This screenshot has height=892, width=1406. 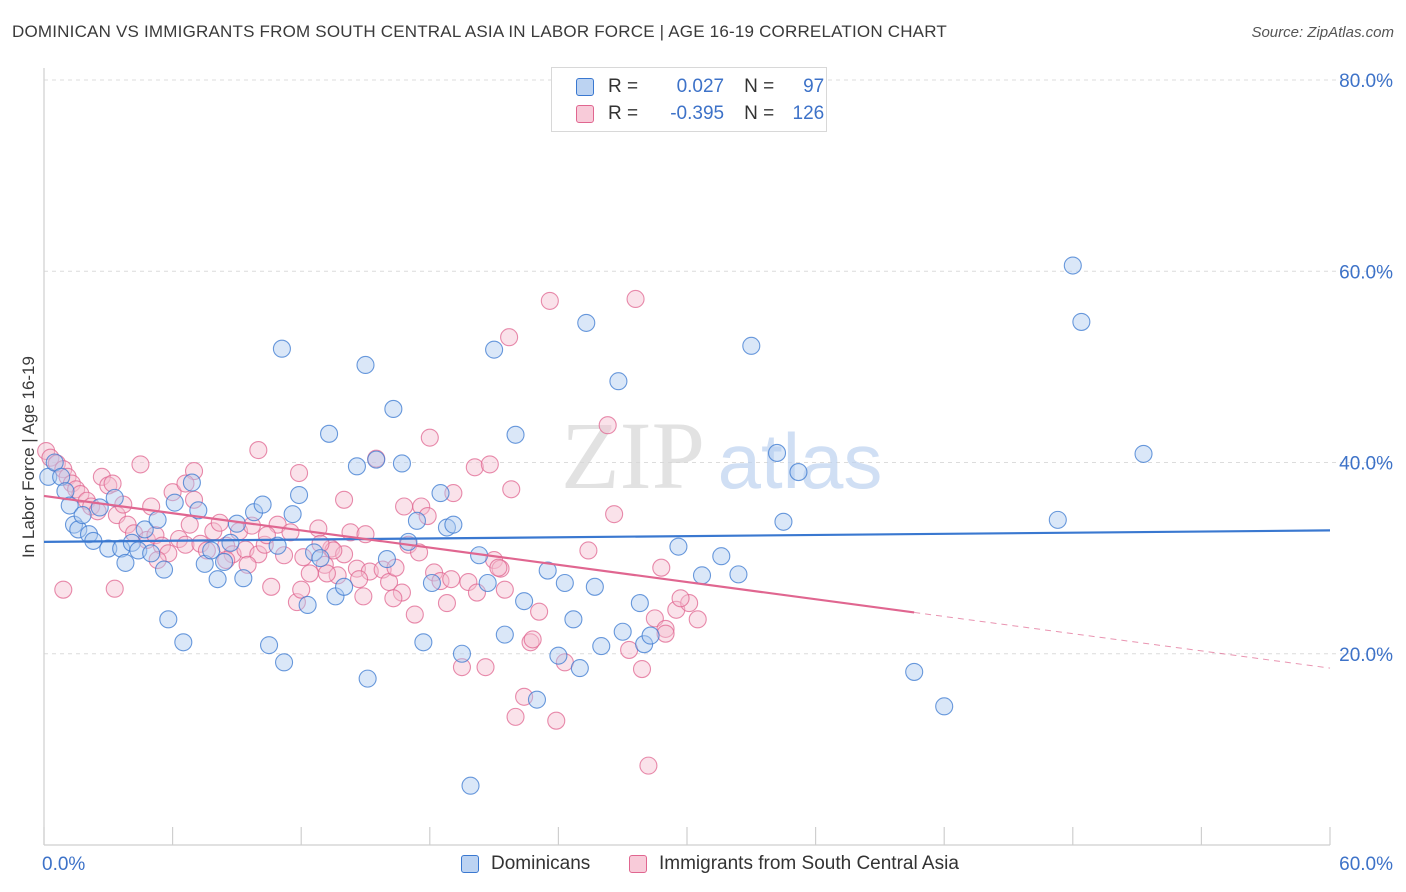 I want to click on legend-swatch-pink, so click(x=585, y=114).